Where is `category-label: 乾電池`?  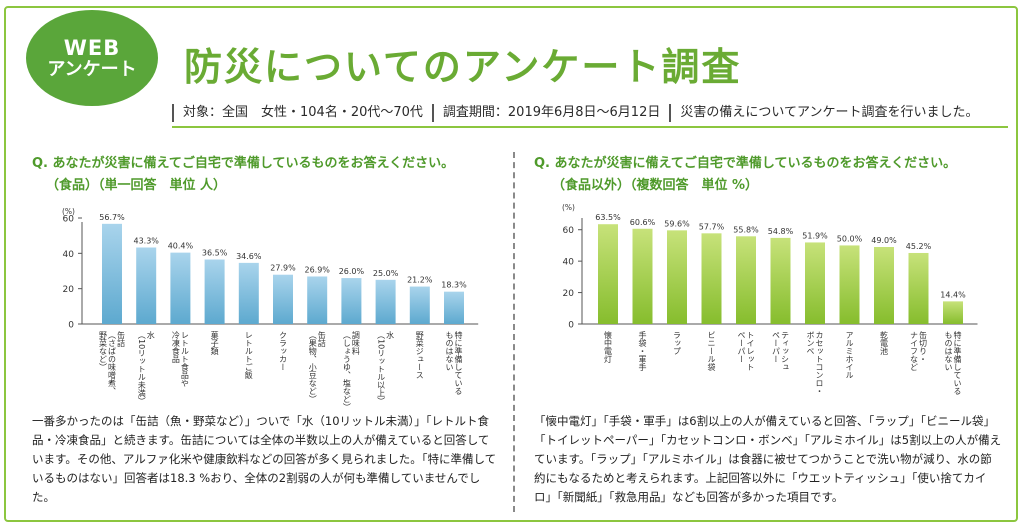 category-label: 乾電池 is located at coordinates (884, 342).